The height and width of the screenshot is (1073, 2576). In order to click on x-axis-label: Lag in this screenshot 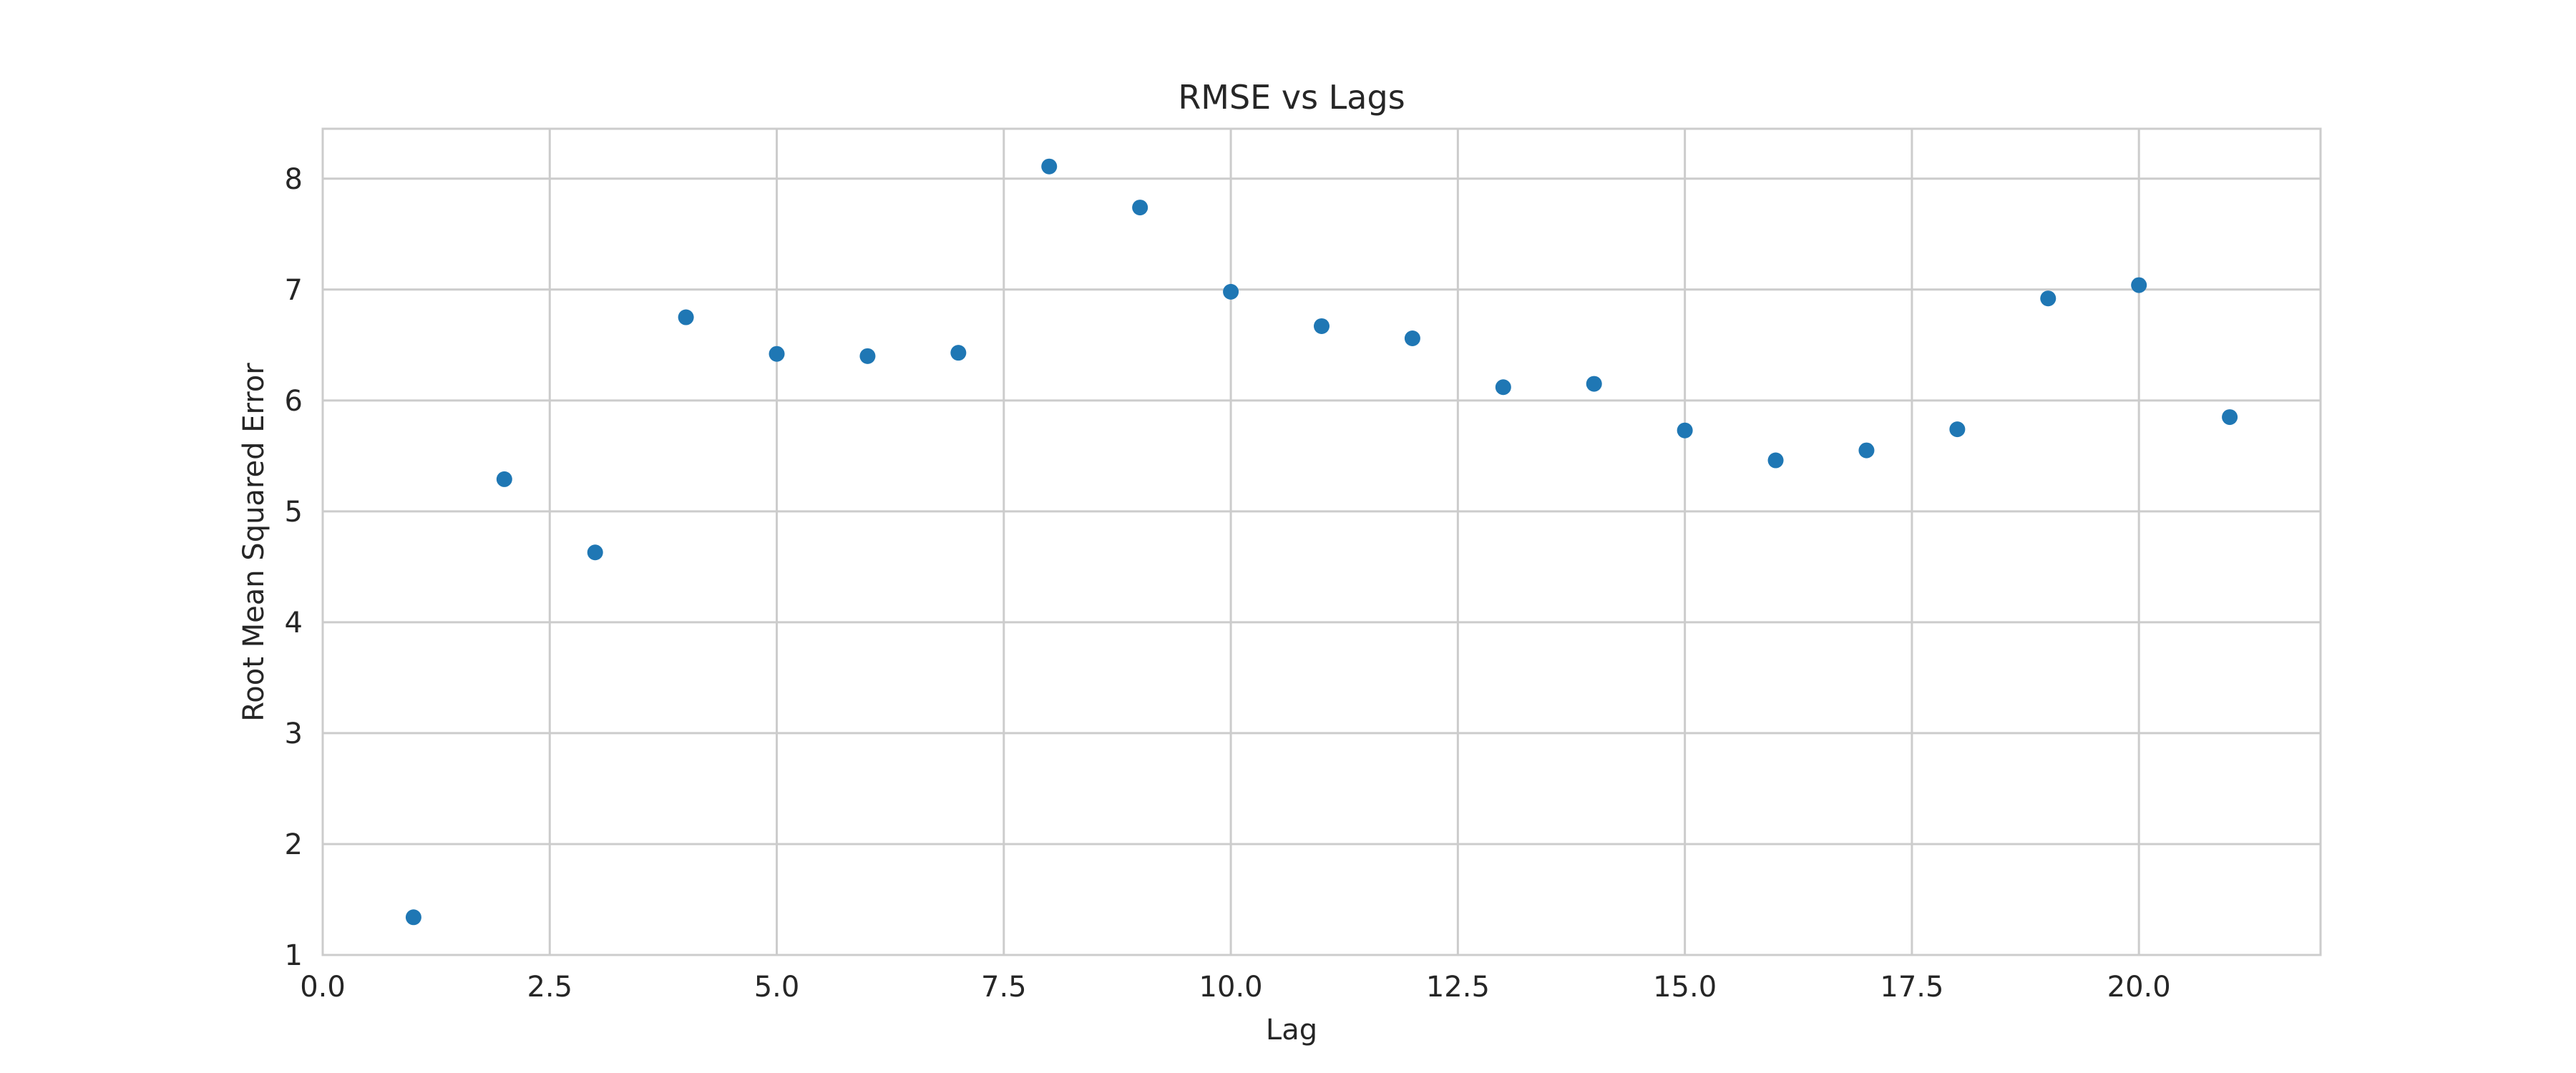, I will do `click(1291, 1030)`.